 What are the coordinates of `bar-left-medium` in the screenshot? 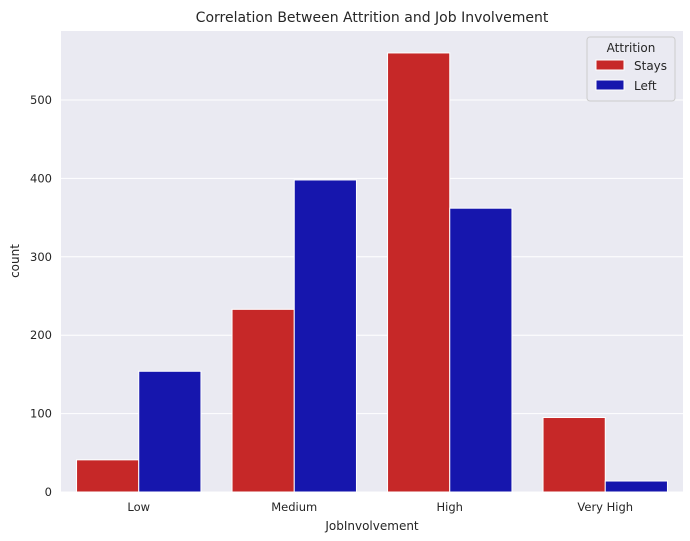 It's located at (325, 336).